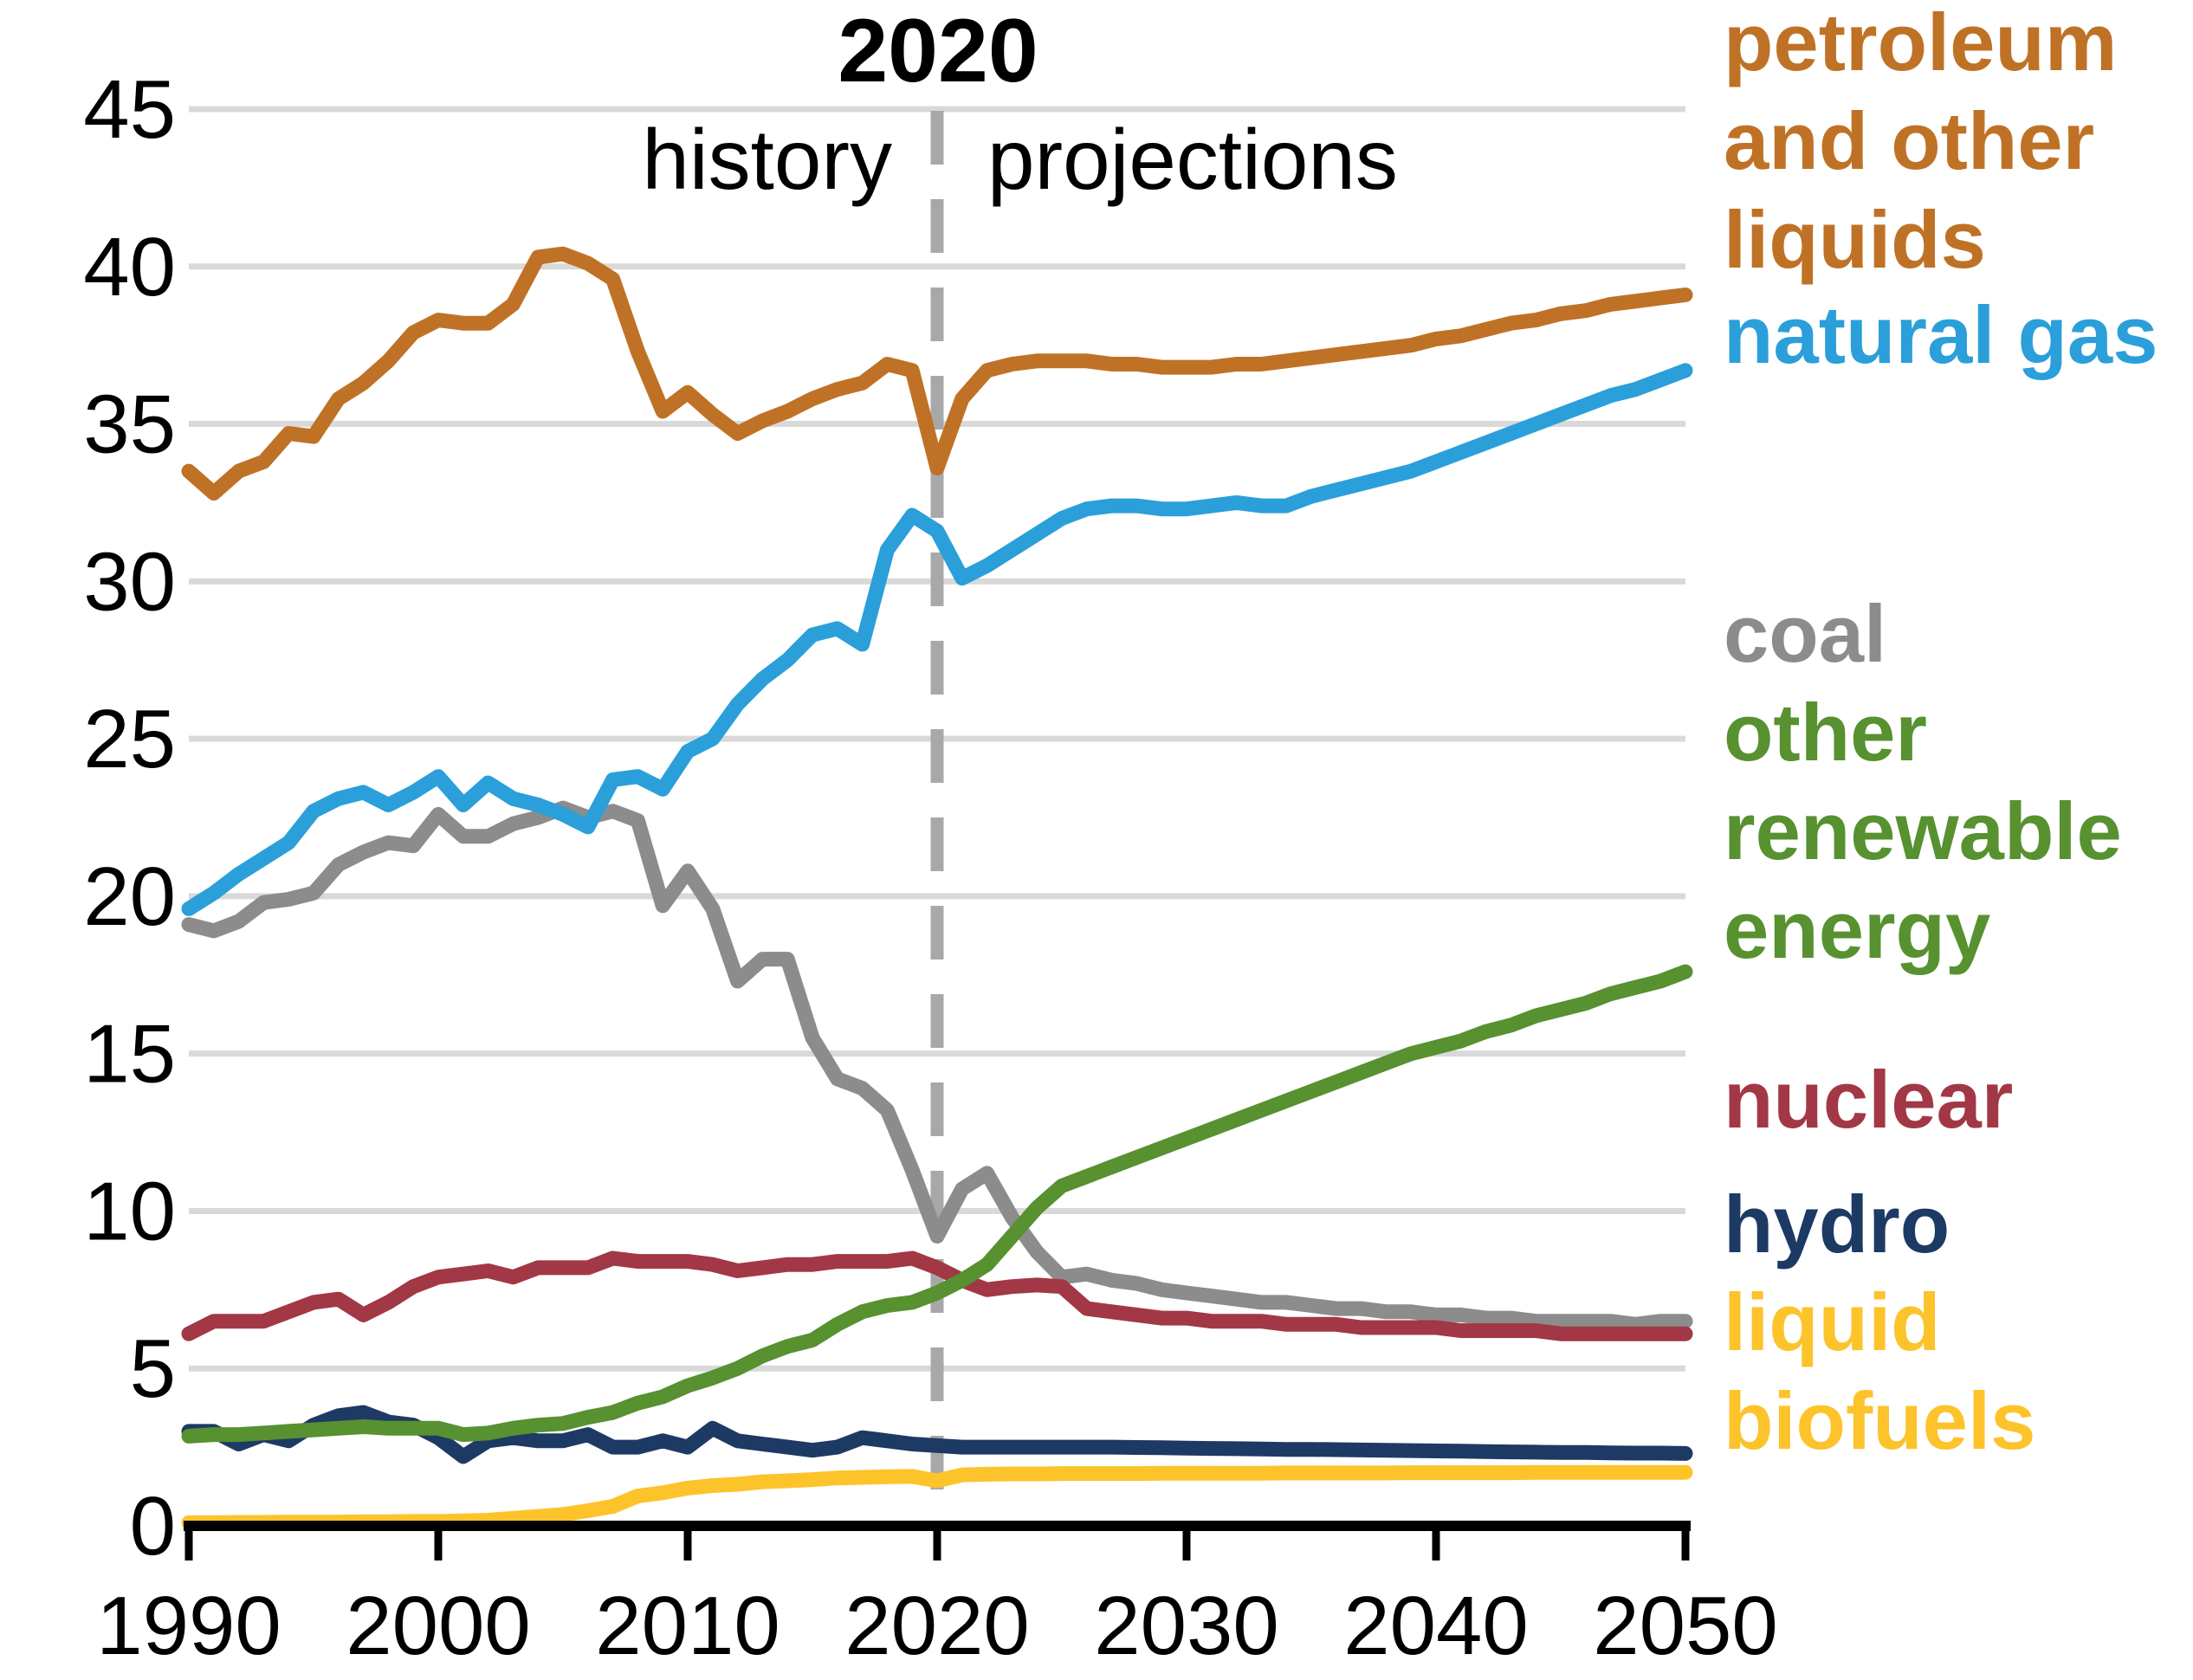 This screenshot has height=1680, width=2193. I want to click on divider-year-label: 2020, so click(938, 51).